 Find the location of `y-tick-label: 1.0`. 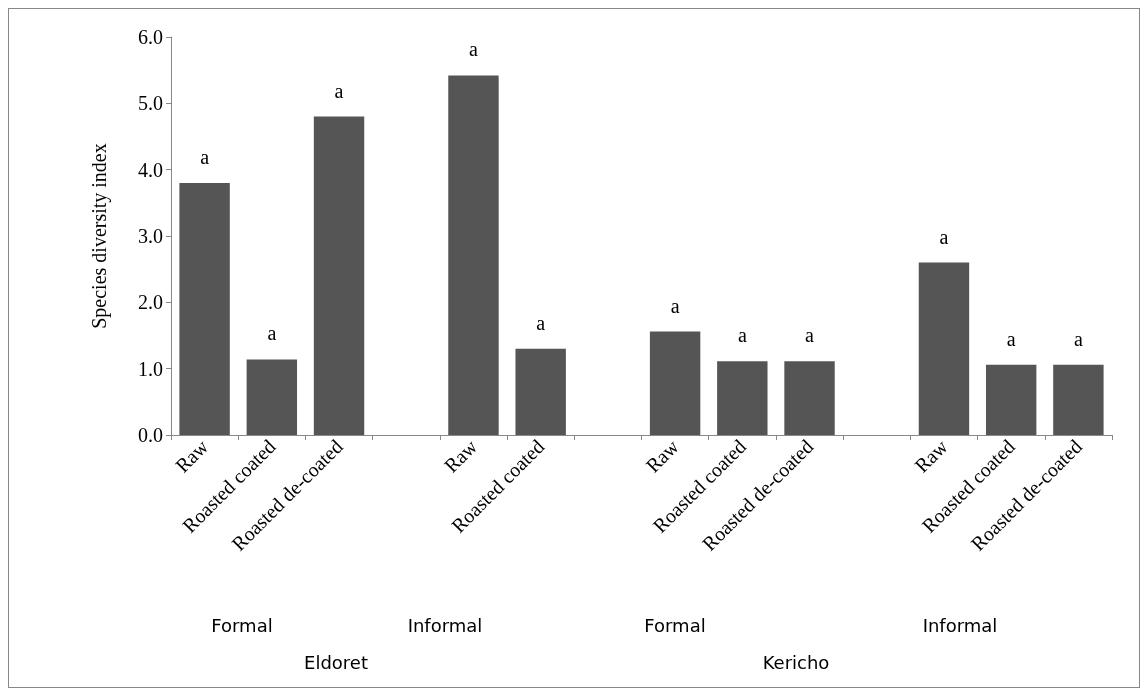

y-tick-label: 1.0 is located at coordinates (150, 368).